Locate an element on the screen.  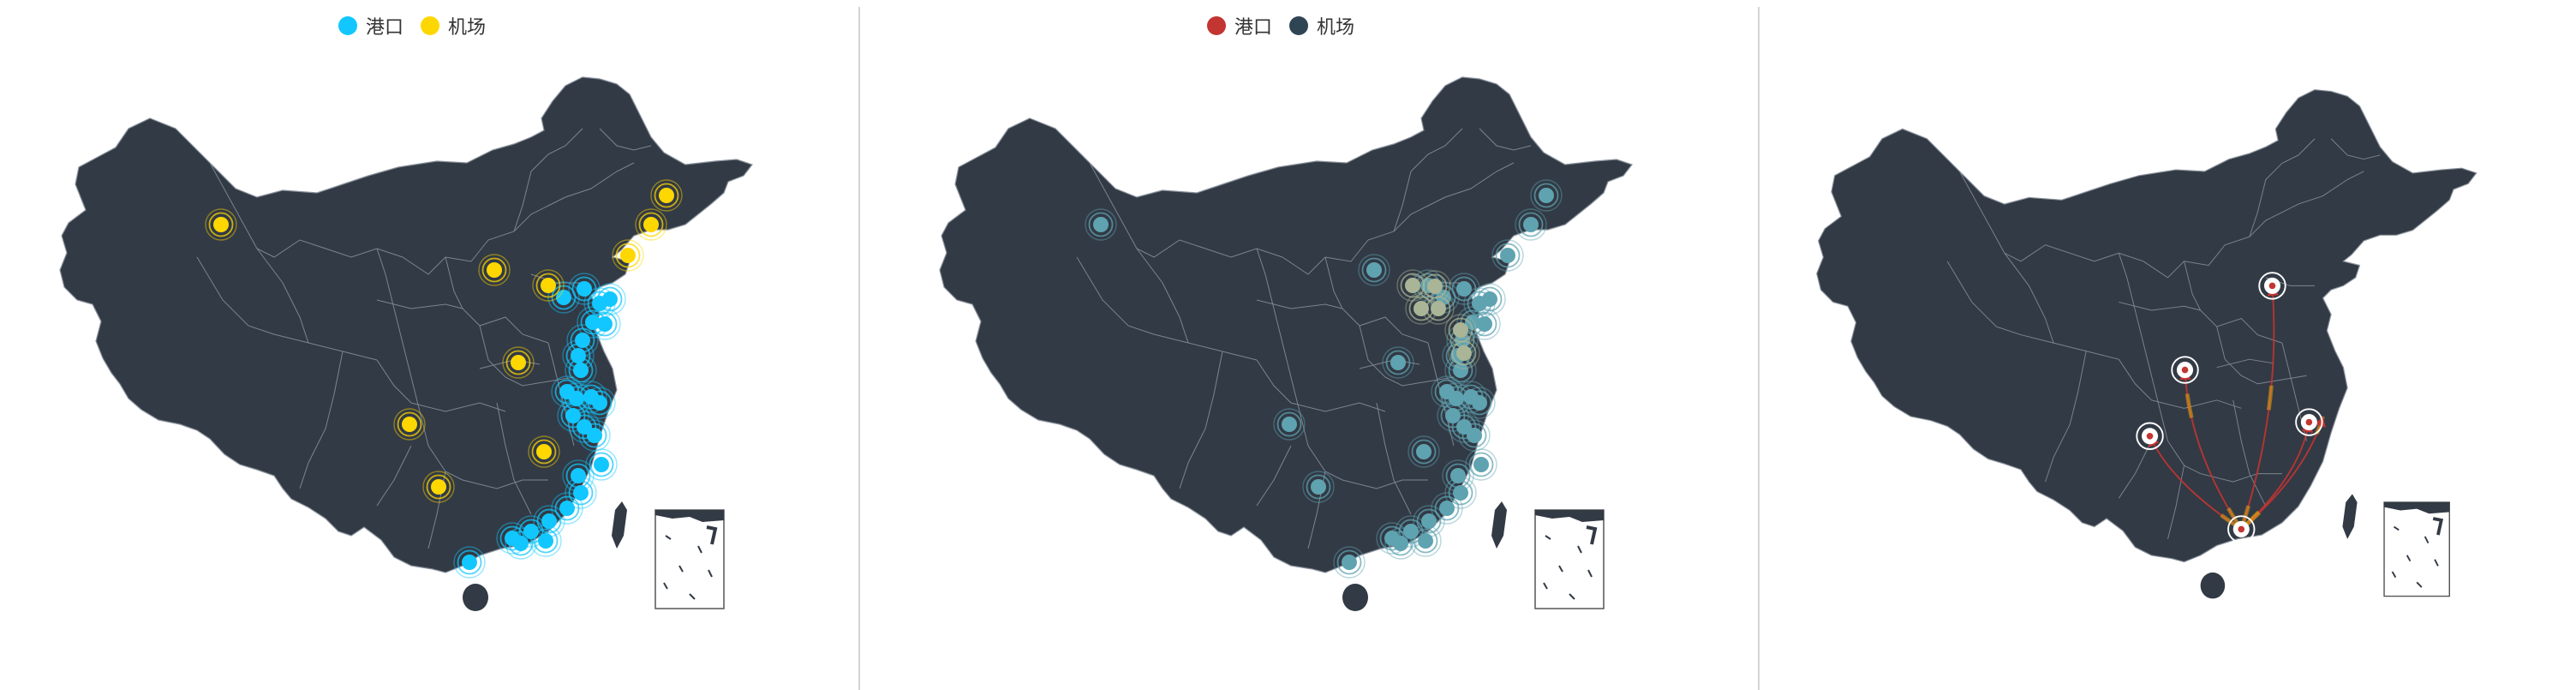
inset-frame is located at coordinates (2417, 549).